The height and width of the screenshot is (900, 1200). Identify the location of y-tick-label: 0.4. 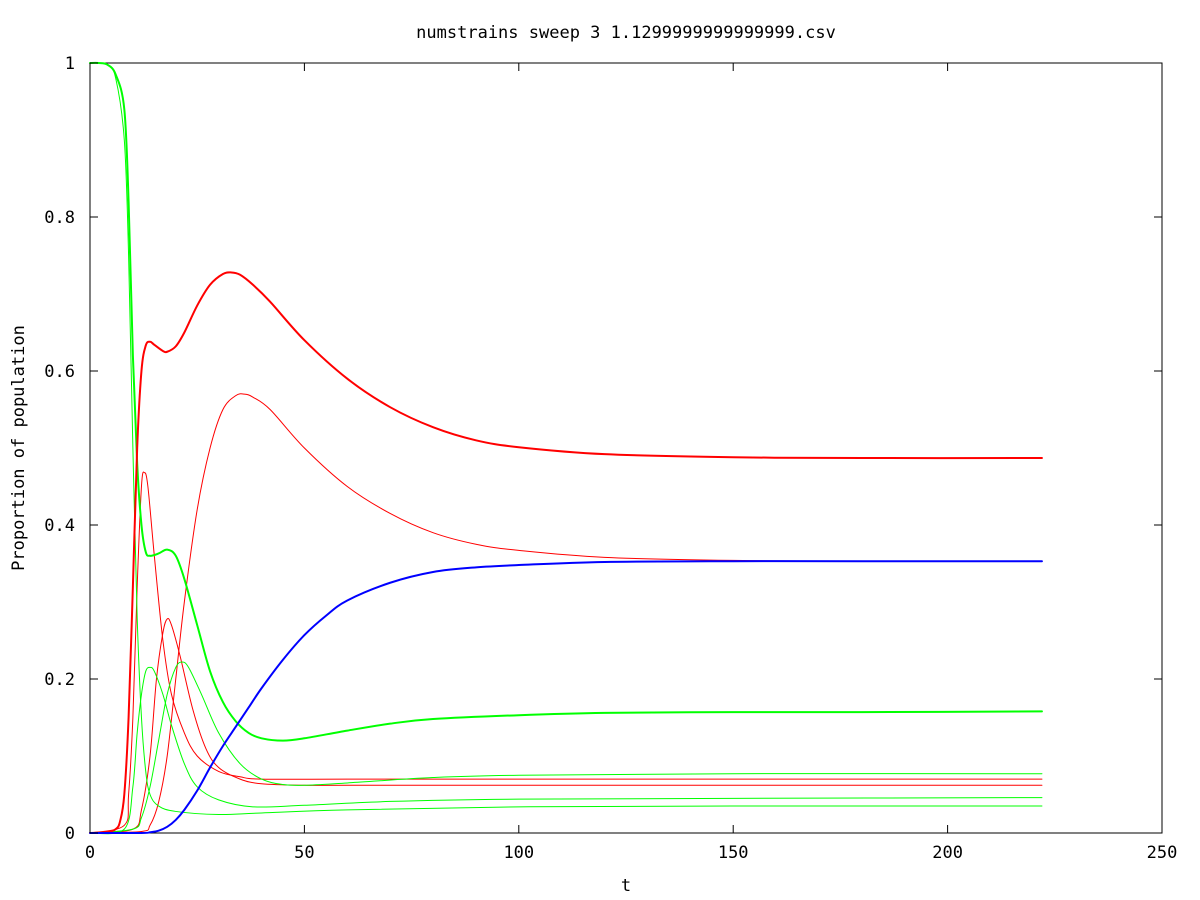
(59, 526).